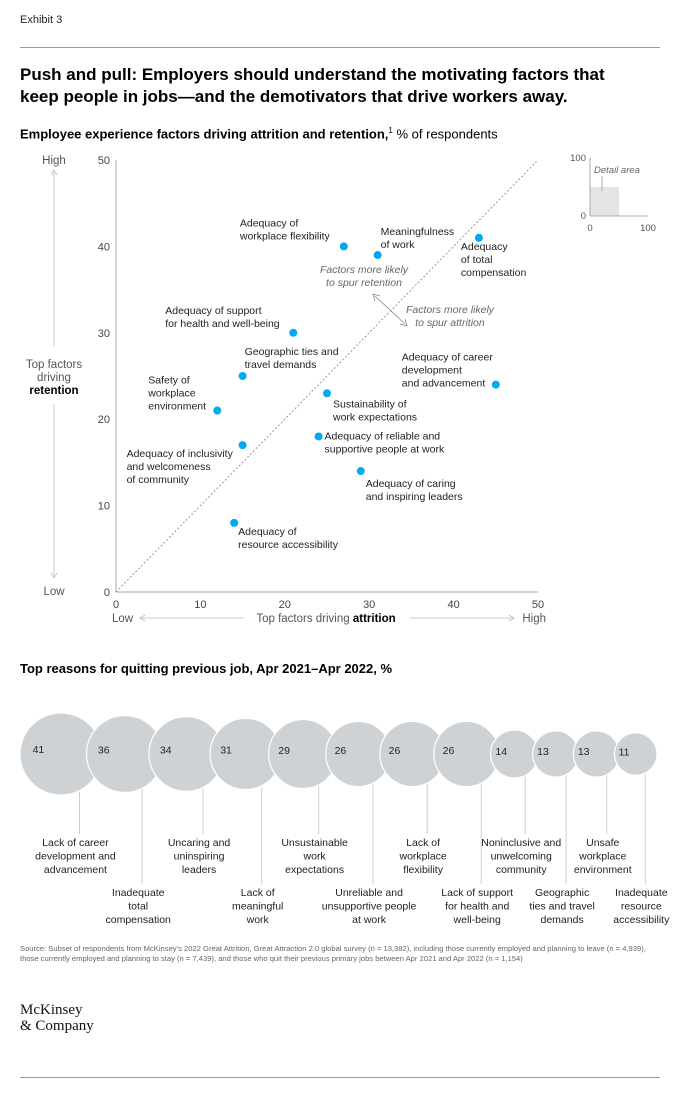  What do you see at coordinates (304, 619) in the screenshot?
I see `x-axis-title-plain: Top factors driving` at bounding box center [304, 619].